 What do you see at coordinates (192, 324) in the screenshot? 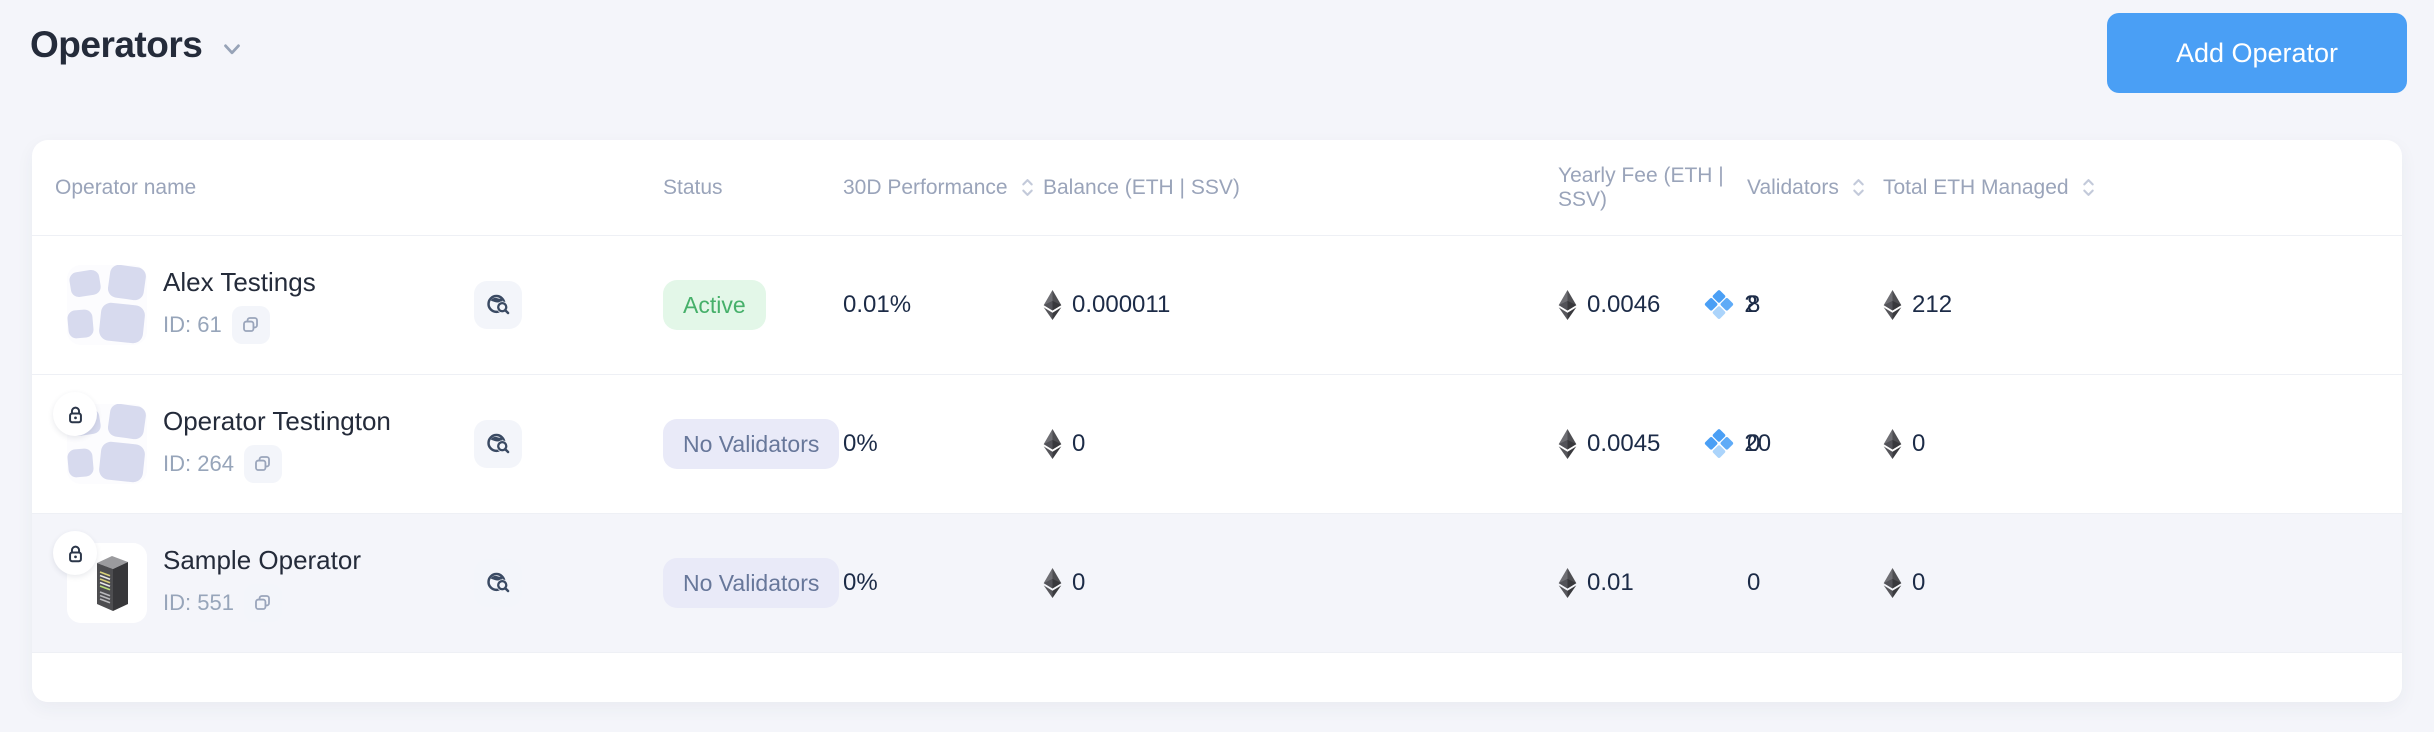
I see `operator-id: ID: 61` at bounding box center [192, 324].